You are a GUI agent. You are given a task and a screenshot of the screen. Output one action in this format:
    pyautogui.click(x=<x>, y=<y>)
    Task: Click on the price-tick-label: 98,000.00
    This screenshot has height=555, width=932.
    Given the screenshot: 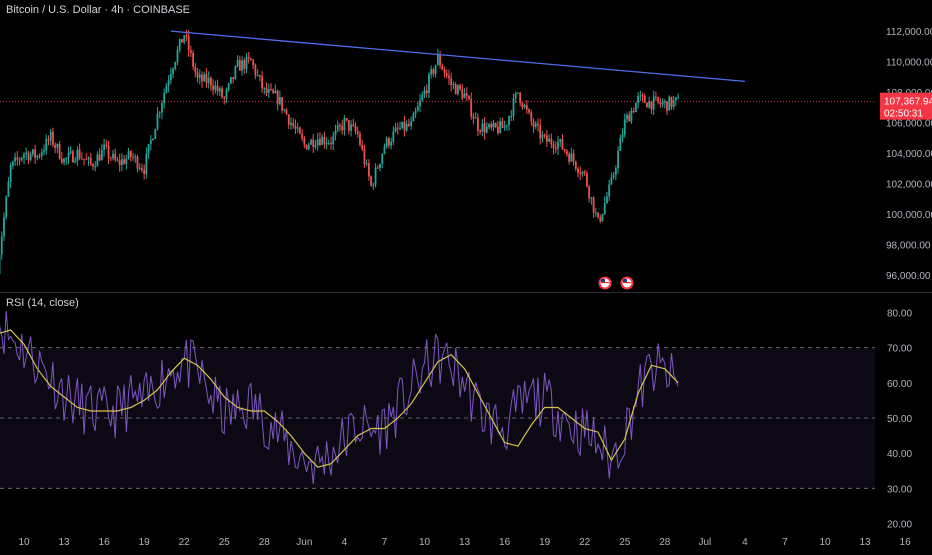 What is the action you would take?
    pyautogui.click(x=908, y=245)
    